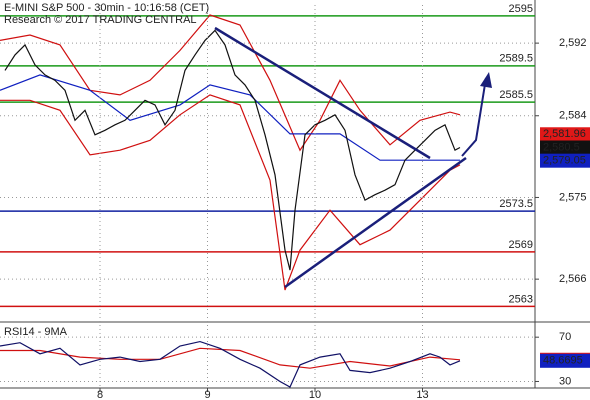 Image resolution: width=590 pixels, height=400 pixels. I want to click on price-marker-label: 2,581.96, so click(564, 134).